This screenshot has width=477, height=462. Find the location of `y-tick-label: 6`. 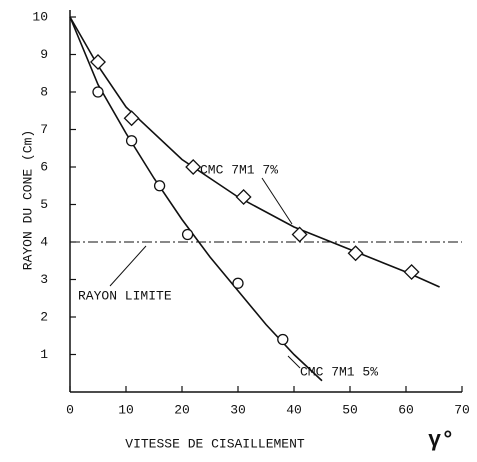

y-tick-label: 6 is located at coordinates (44, 166).